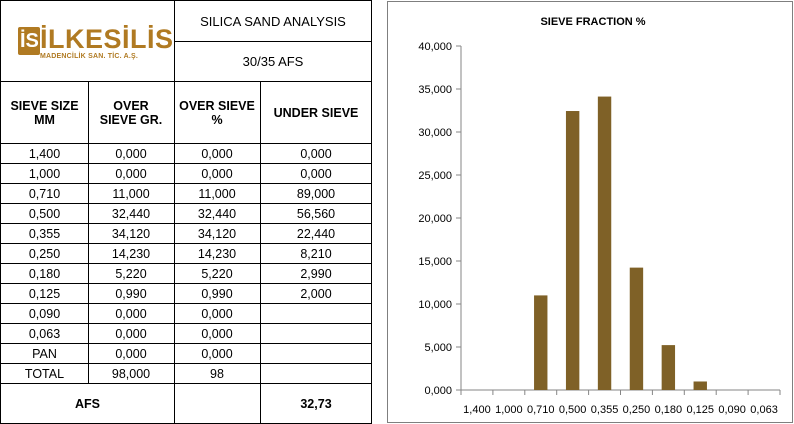 The width and height of the screenshot is (794, 424). What do you see at coordinates (44, 234) in the screenshot?
I see `row-sieve-size: 0,355` at bounding box center [44, 234].